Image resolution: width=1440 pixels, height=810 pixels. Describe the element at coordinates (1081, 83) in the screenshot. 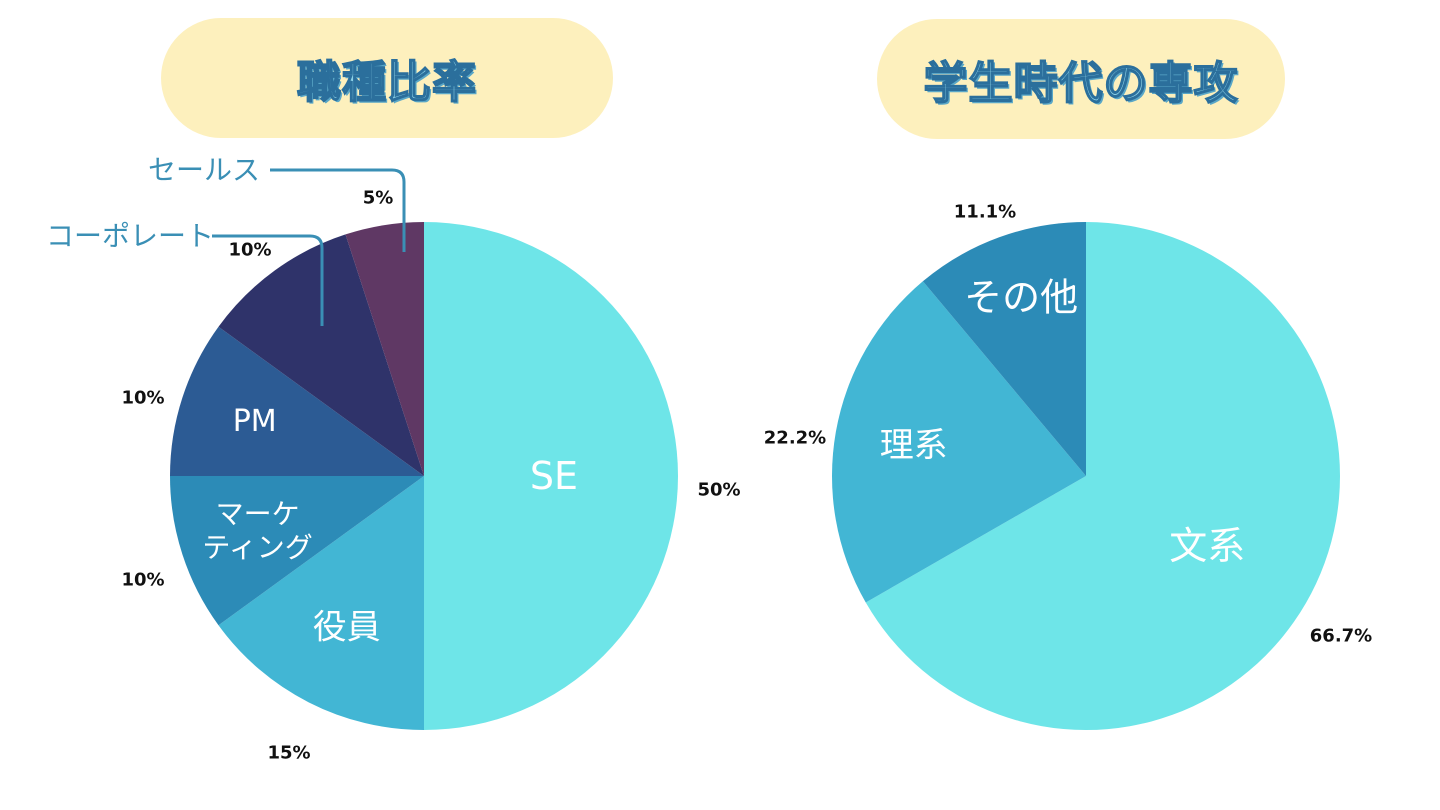

I see `chart-2-title: 学生時代の専攻` at that location.